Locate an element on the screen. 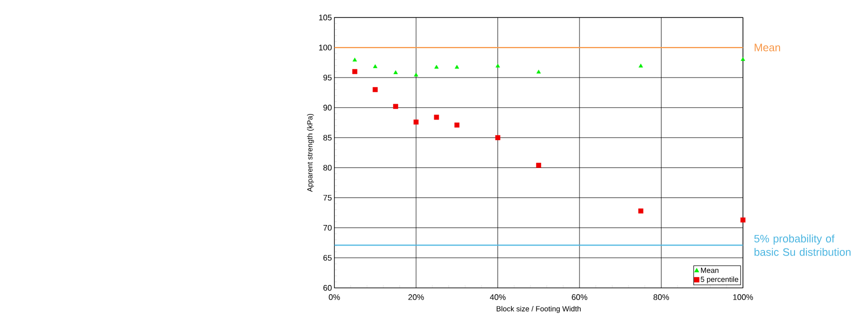 Image resolution: width=855 pixels, height=326 pixels. ref-line-label: Mean is located at coordinates (767, 48).